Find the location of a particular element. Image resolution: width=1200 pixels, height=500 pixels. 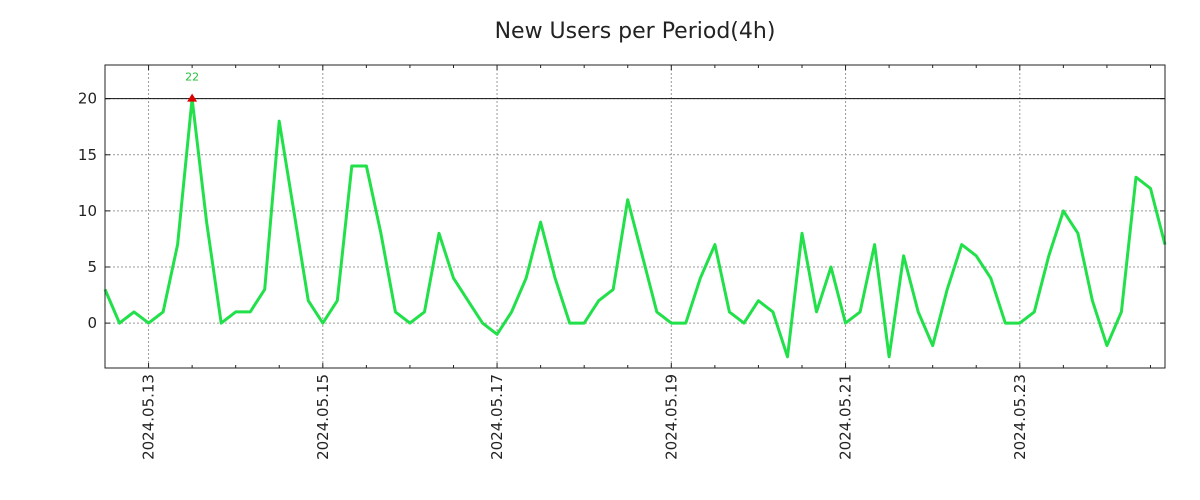

peak-label: 22 is located at coordinates (192, 77).